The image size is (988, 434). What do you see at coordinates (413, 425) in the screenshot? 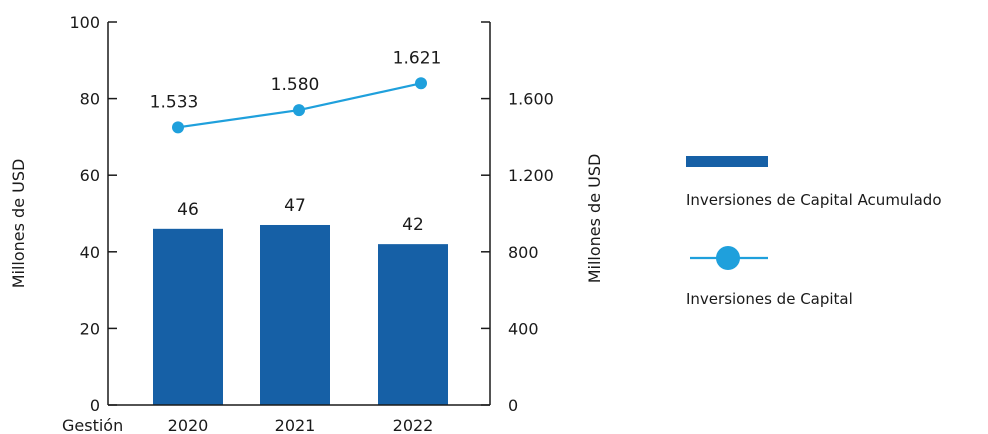
I see `x-tick-label: 2022` at bounding box center [413, 425].